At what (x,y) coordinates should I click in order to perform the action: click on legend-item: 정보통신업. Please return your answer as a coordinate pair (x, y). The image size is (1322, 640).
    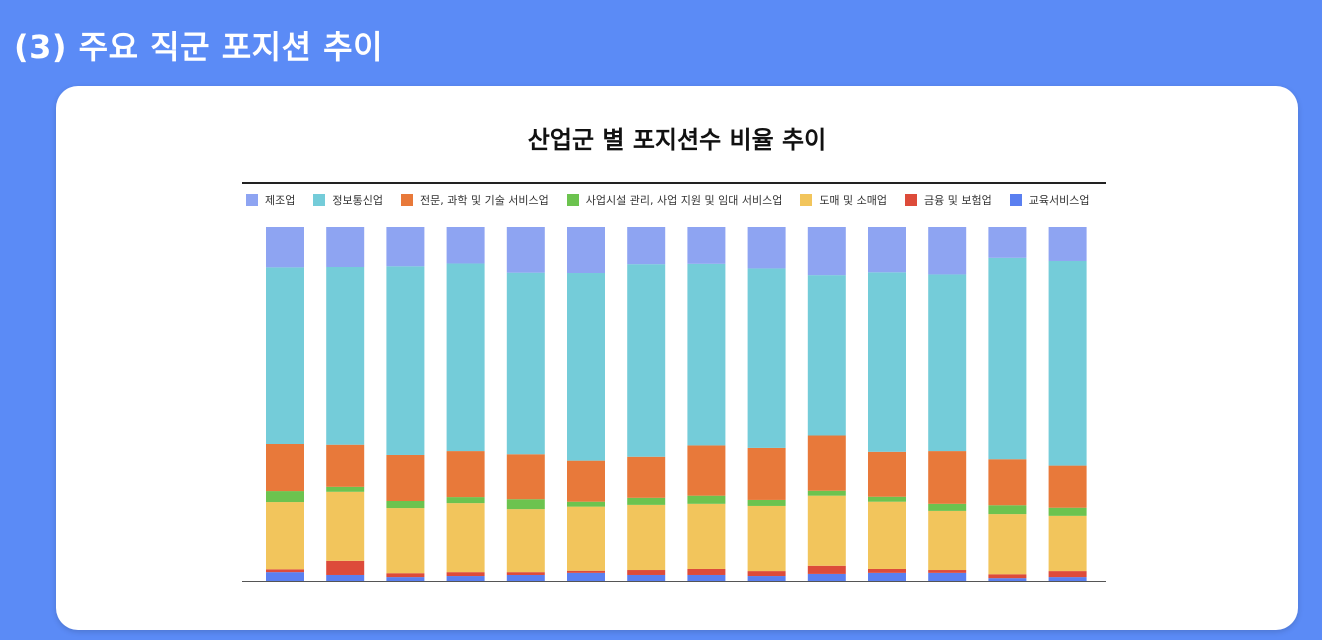
    Looking at the image, I should click on (348, 200).